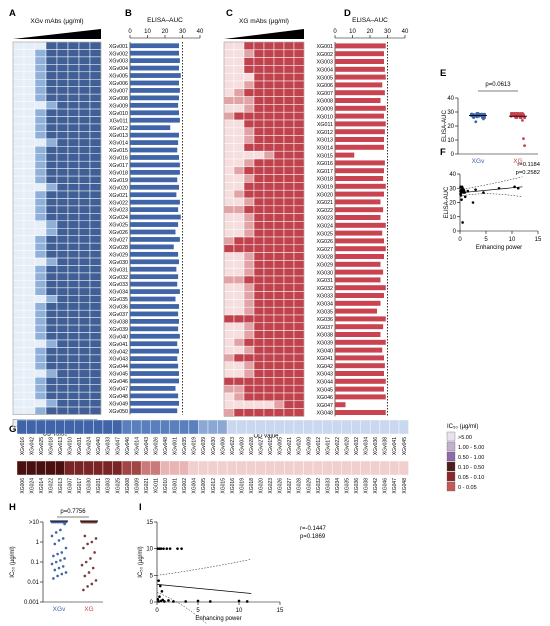 The height and width of the screenshot is (626, 550). I want to click on panel-d-category-label: XG025, so click(325, 234).